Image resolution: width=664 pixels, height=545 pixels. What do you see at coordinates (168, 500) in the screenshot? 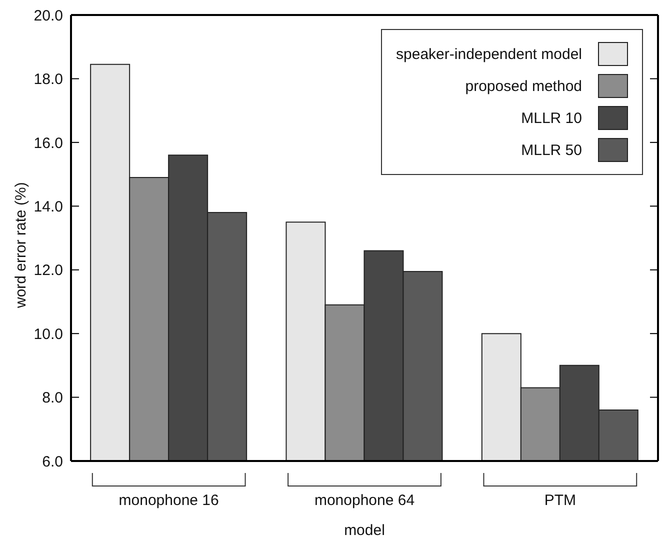
I see `x-tick-label: monophone 16` at bounding box center [168, 500].